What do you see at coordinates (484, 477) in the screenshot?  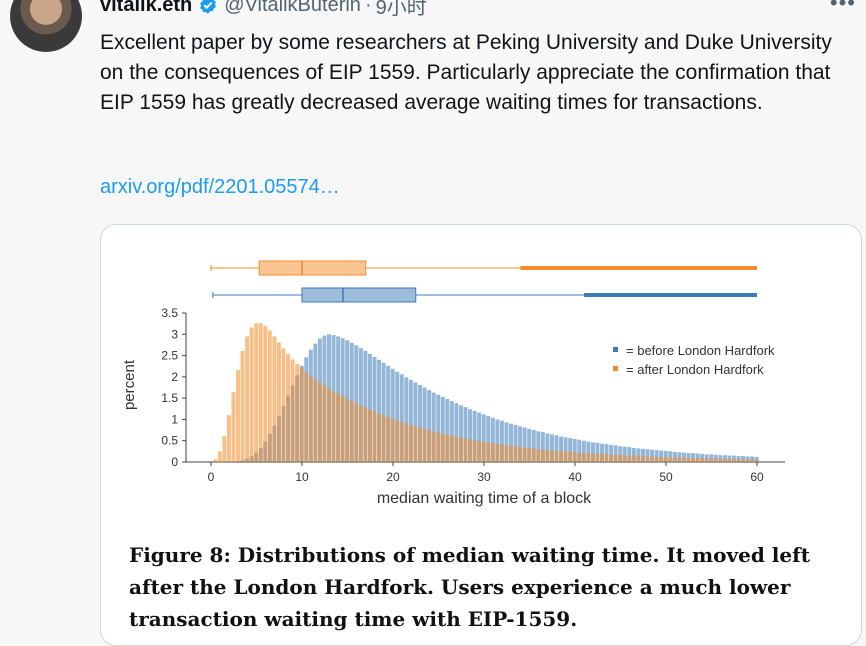 I see `x-tick-label: 30` at bounding box center [484, 477].